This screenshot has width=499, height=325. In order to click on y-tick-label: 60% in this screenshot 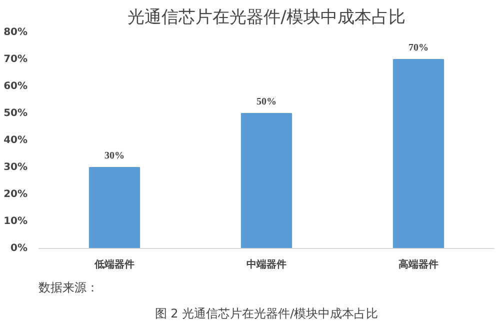, I will do `click(16, 86)`.